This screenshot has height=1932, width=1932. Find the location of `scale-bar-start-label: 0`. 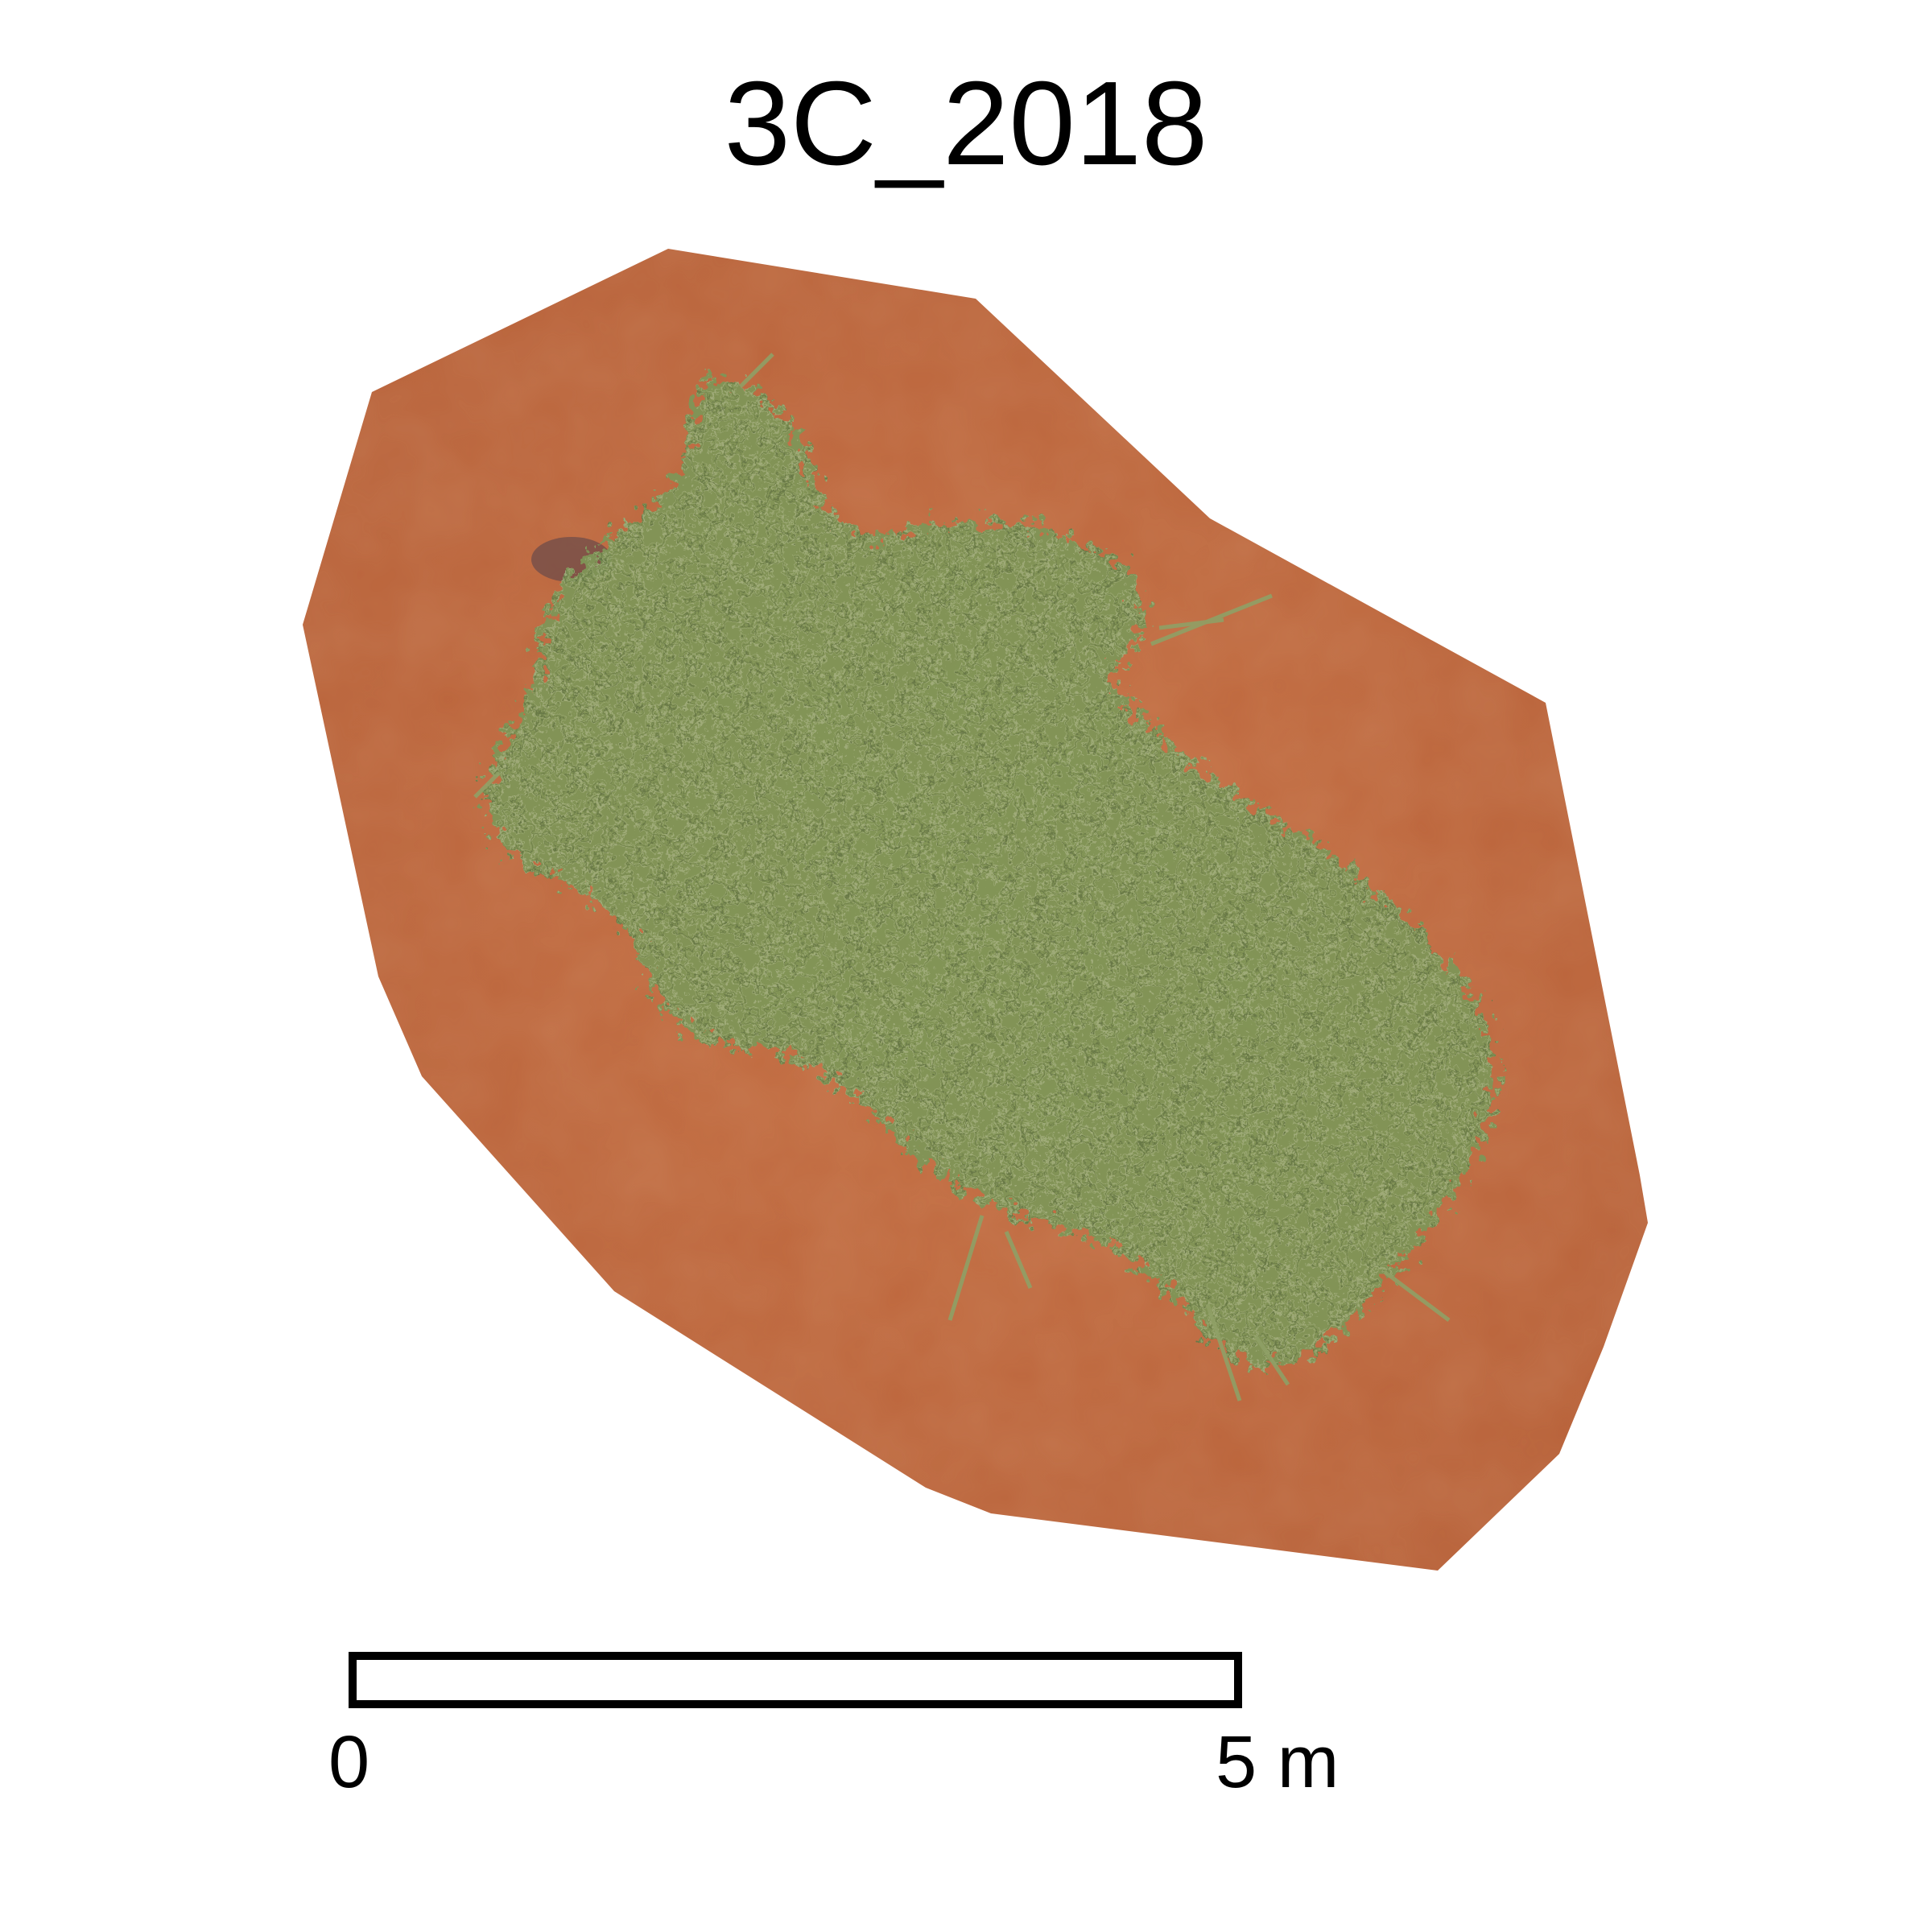

scale-bar-start-label: 0 is located at coordinates (349, 1762).